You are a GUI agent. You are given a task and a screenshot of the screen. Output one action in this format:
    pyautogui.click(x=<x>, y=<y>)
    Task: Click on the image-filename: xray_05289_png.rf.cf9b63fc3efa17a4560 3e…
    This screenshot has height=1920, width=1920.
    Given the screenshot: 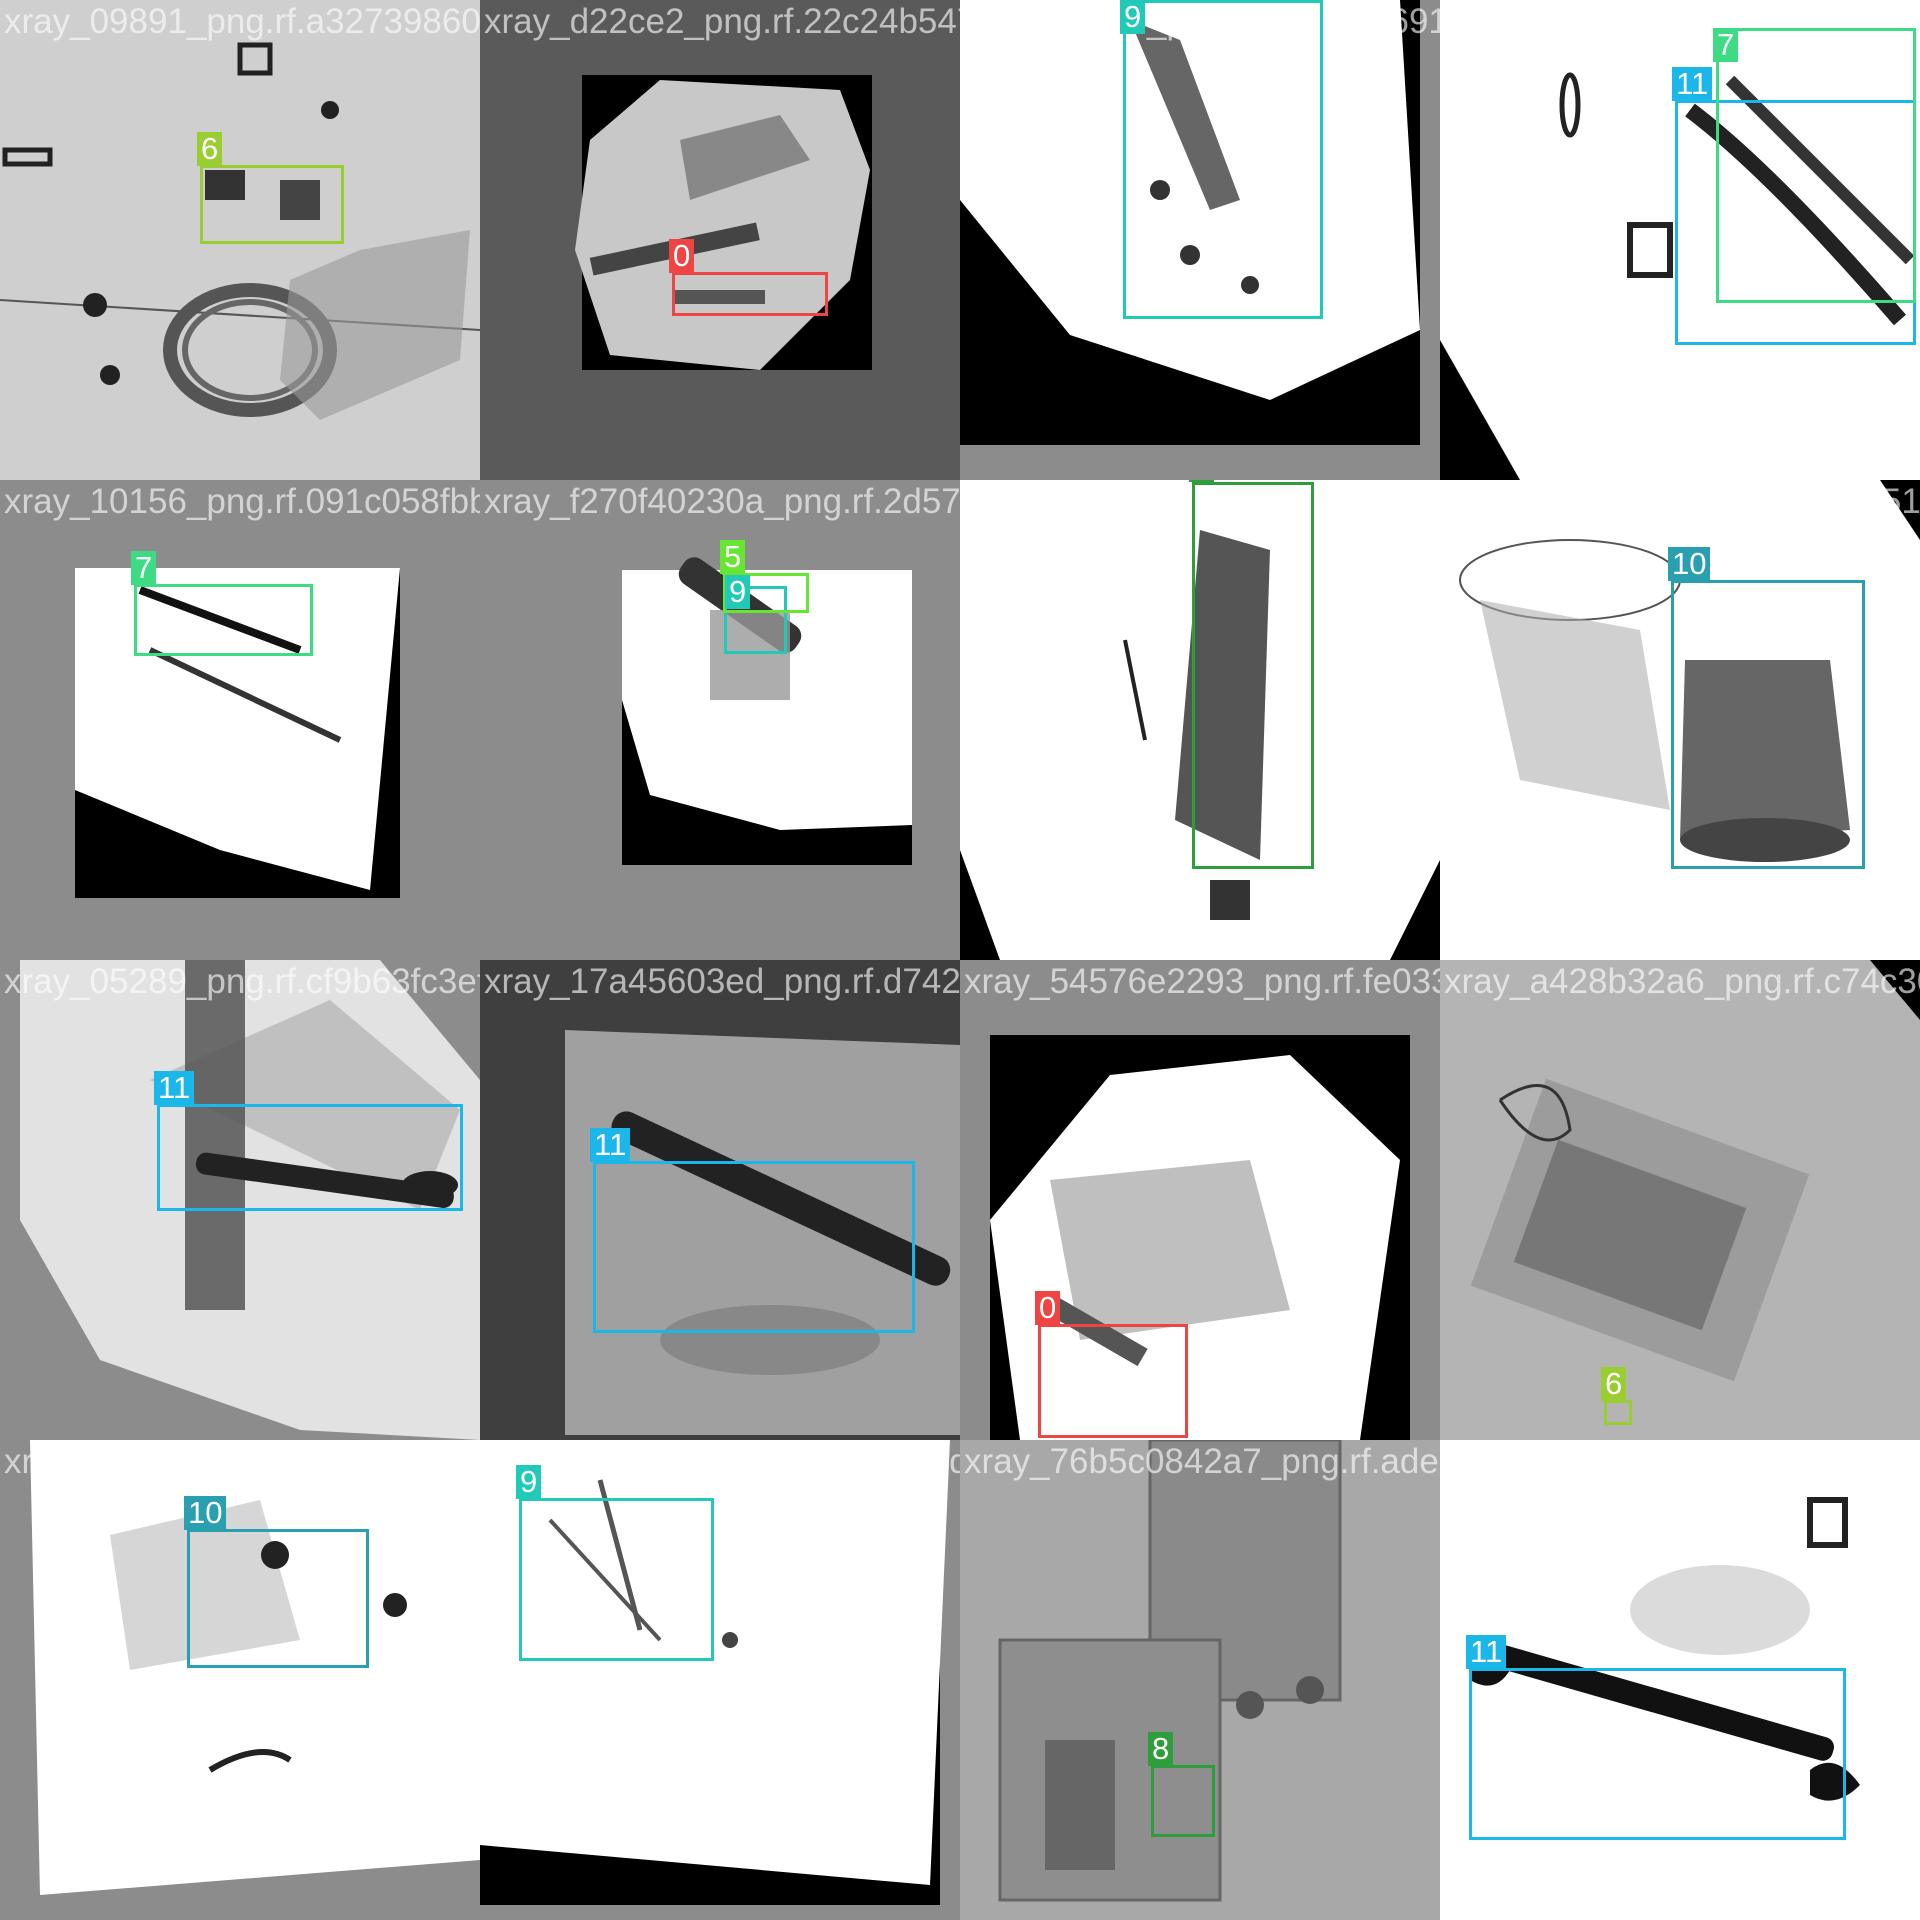 What is the action you would take?
    pyautogui.click(x=242, y=981)
    